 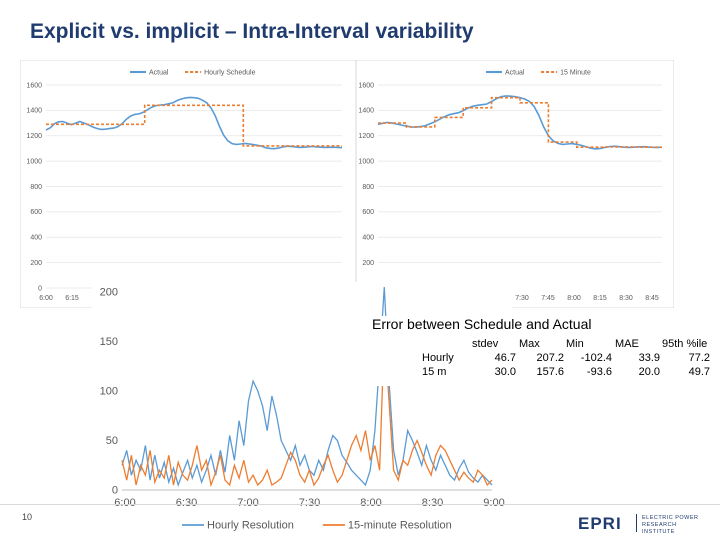 What do you see at coordinates (482, 324) in the screenshot?
I see `stats-title: Error between Schedule and Actual` at bounding box center [482, 324].